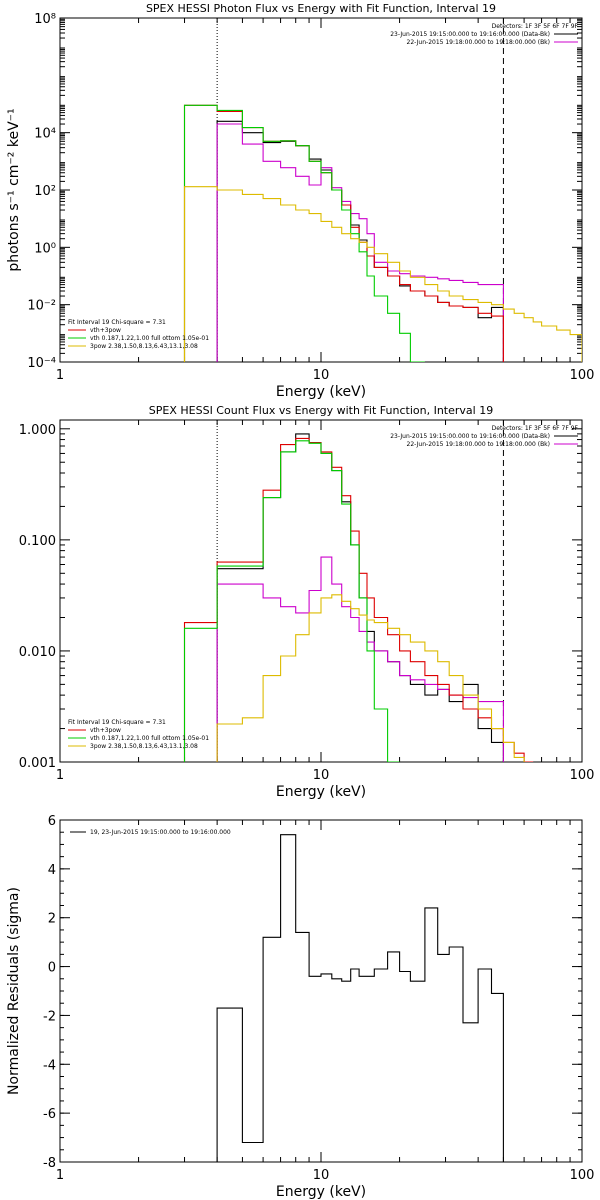 The width and height of the screenshot is (600, 1200). Describe the element at coordinates (37, 763) in the screenshot. I see `y-tick-label: 0.001` at that location.